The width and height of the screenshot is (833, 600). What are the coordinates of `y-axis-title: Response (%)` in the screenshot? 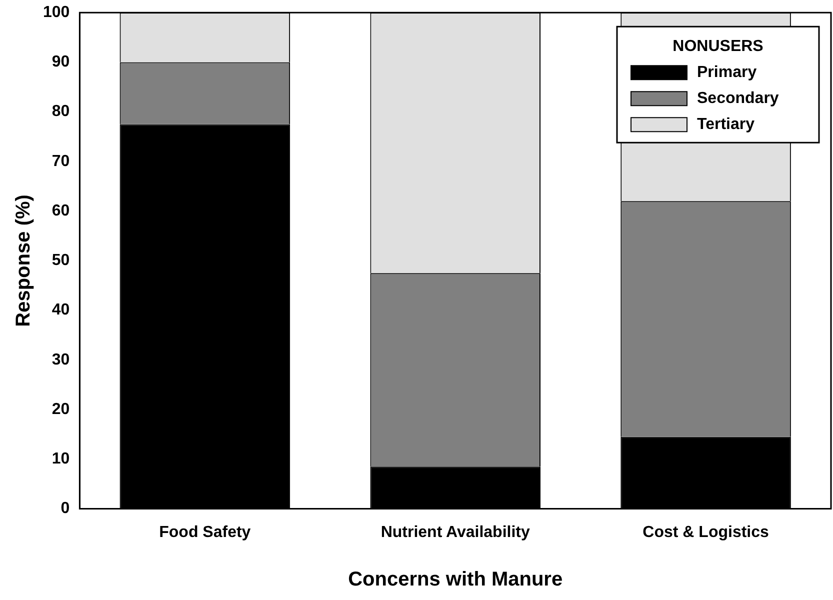 It's located at (23, 260).